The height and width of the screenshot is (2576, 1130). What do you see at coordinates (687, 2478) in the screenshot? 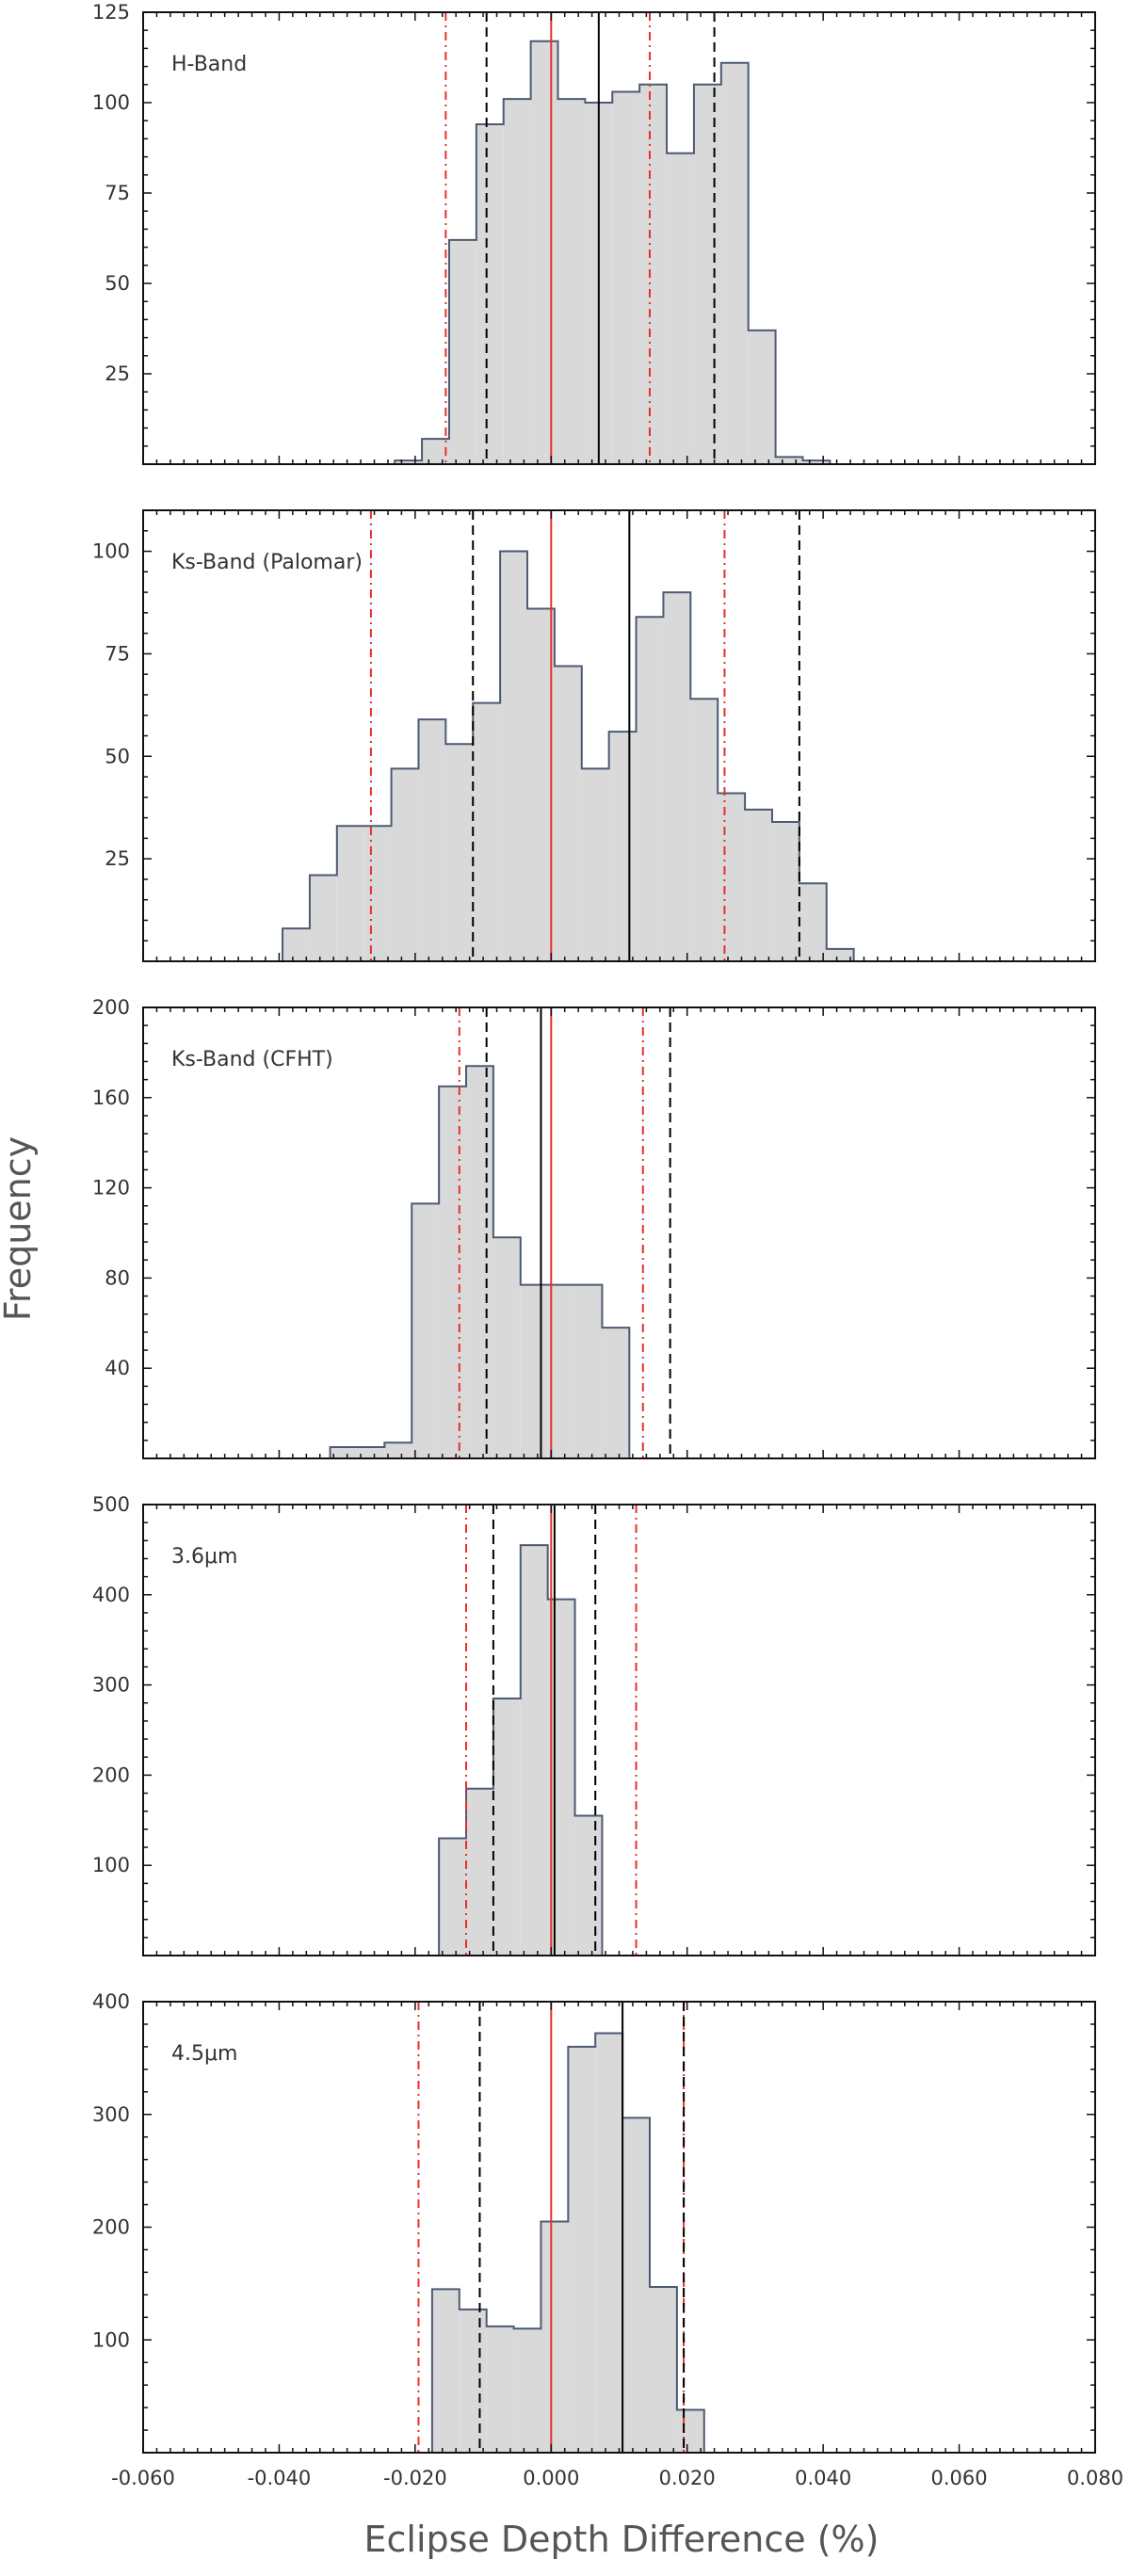
I see `x-tick-label: 0.020` at bounding box center [687, 2478].